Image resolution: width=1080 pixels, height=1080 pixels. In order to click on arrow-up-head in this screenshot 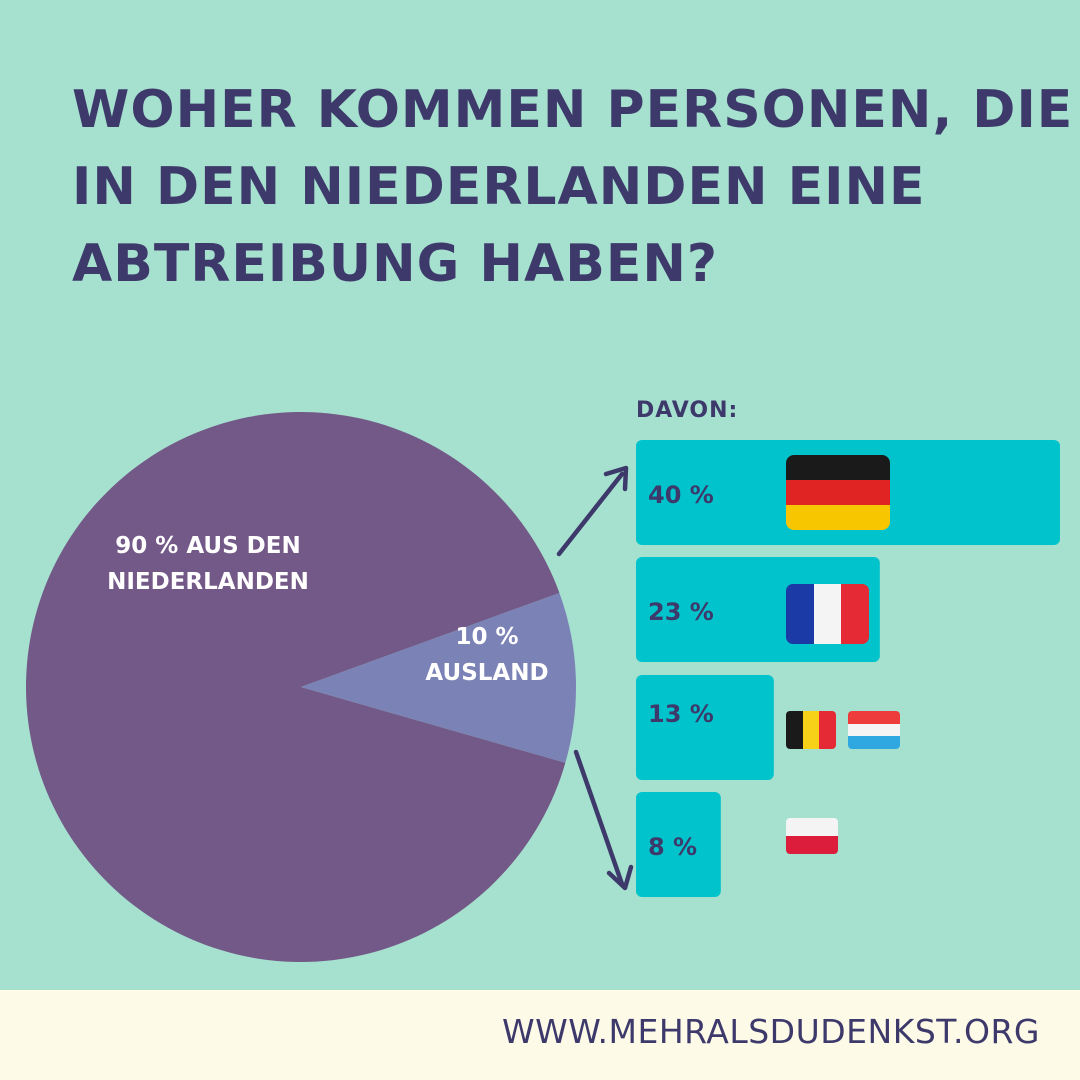, I will do `click(616, 478)`.